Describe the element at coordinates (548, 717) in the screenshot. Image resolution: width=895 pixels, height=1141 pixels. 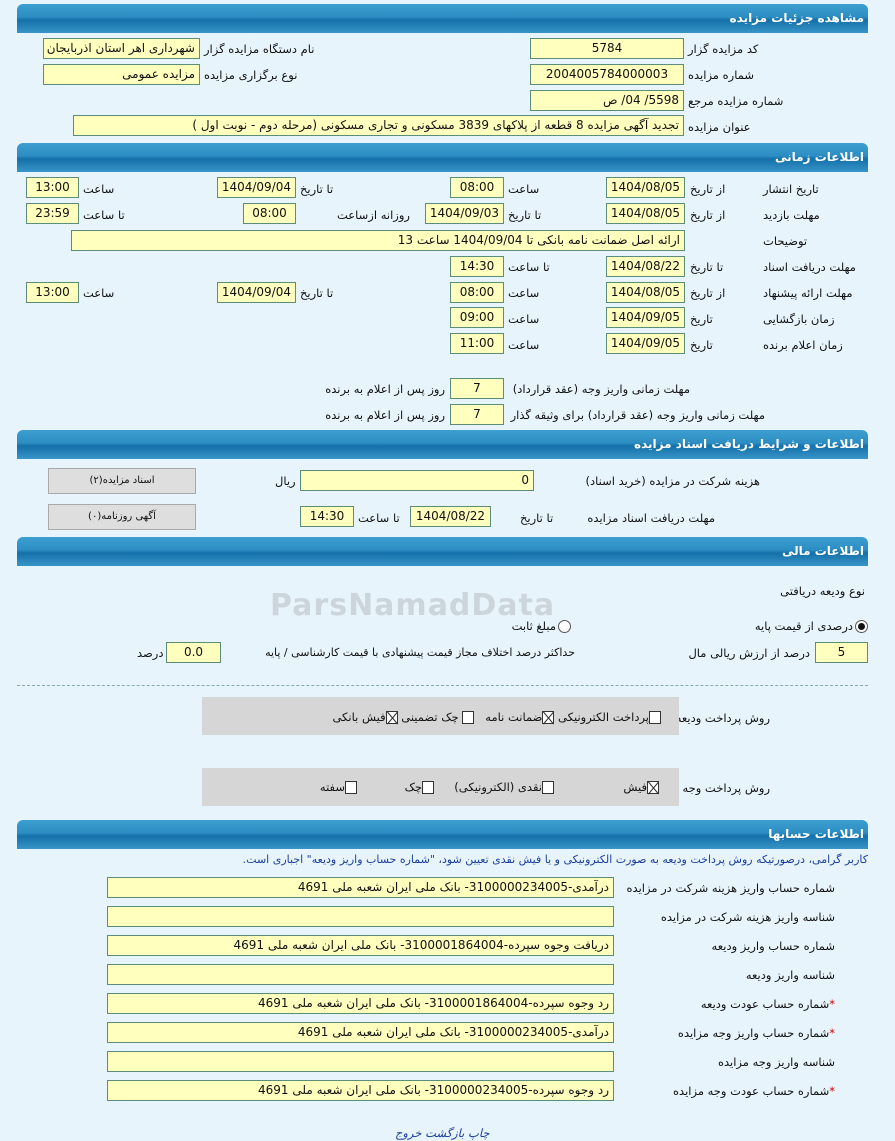
I see `checkbox-guarantee` at that location.